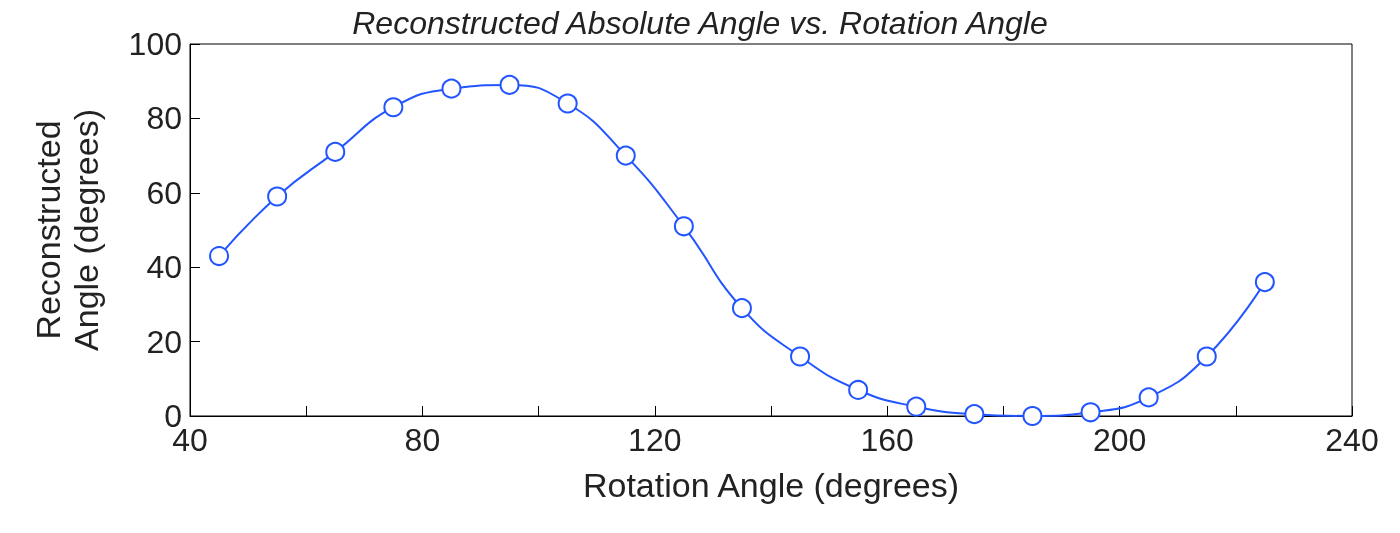  Describe the element at coordinates (887, 440) in the screenshot. I see `x-tick-label: 160` at that location.